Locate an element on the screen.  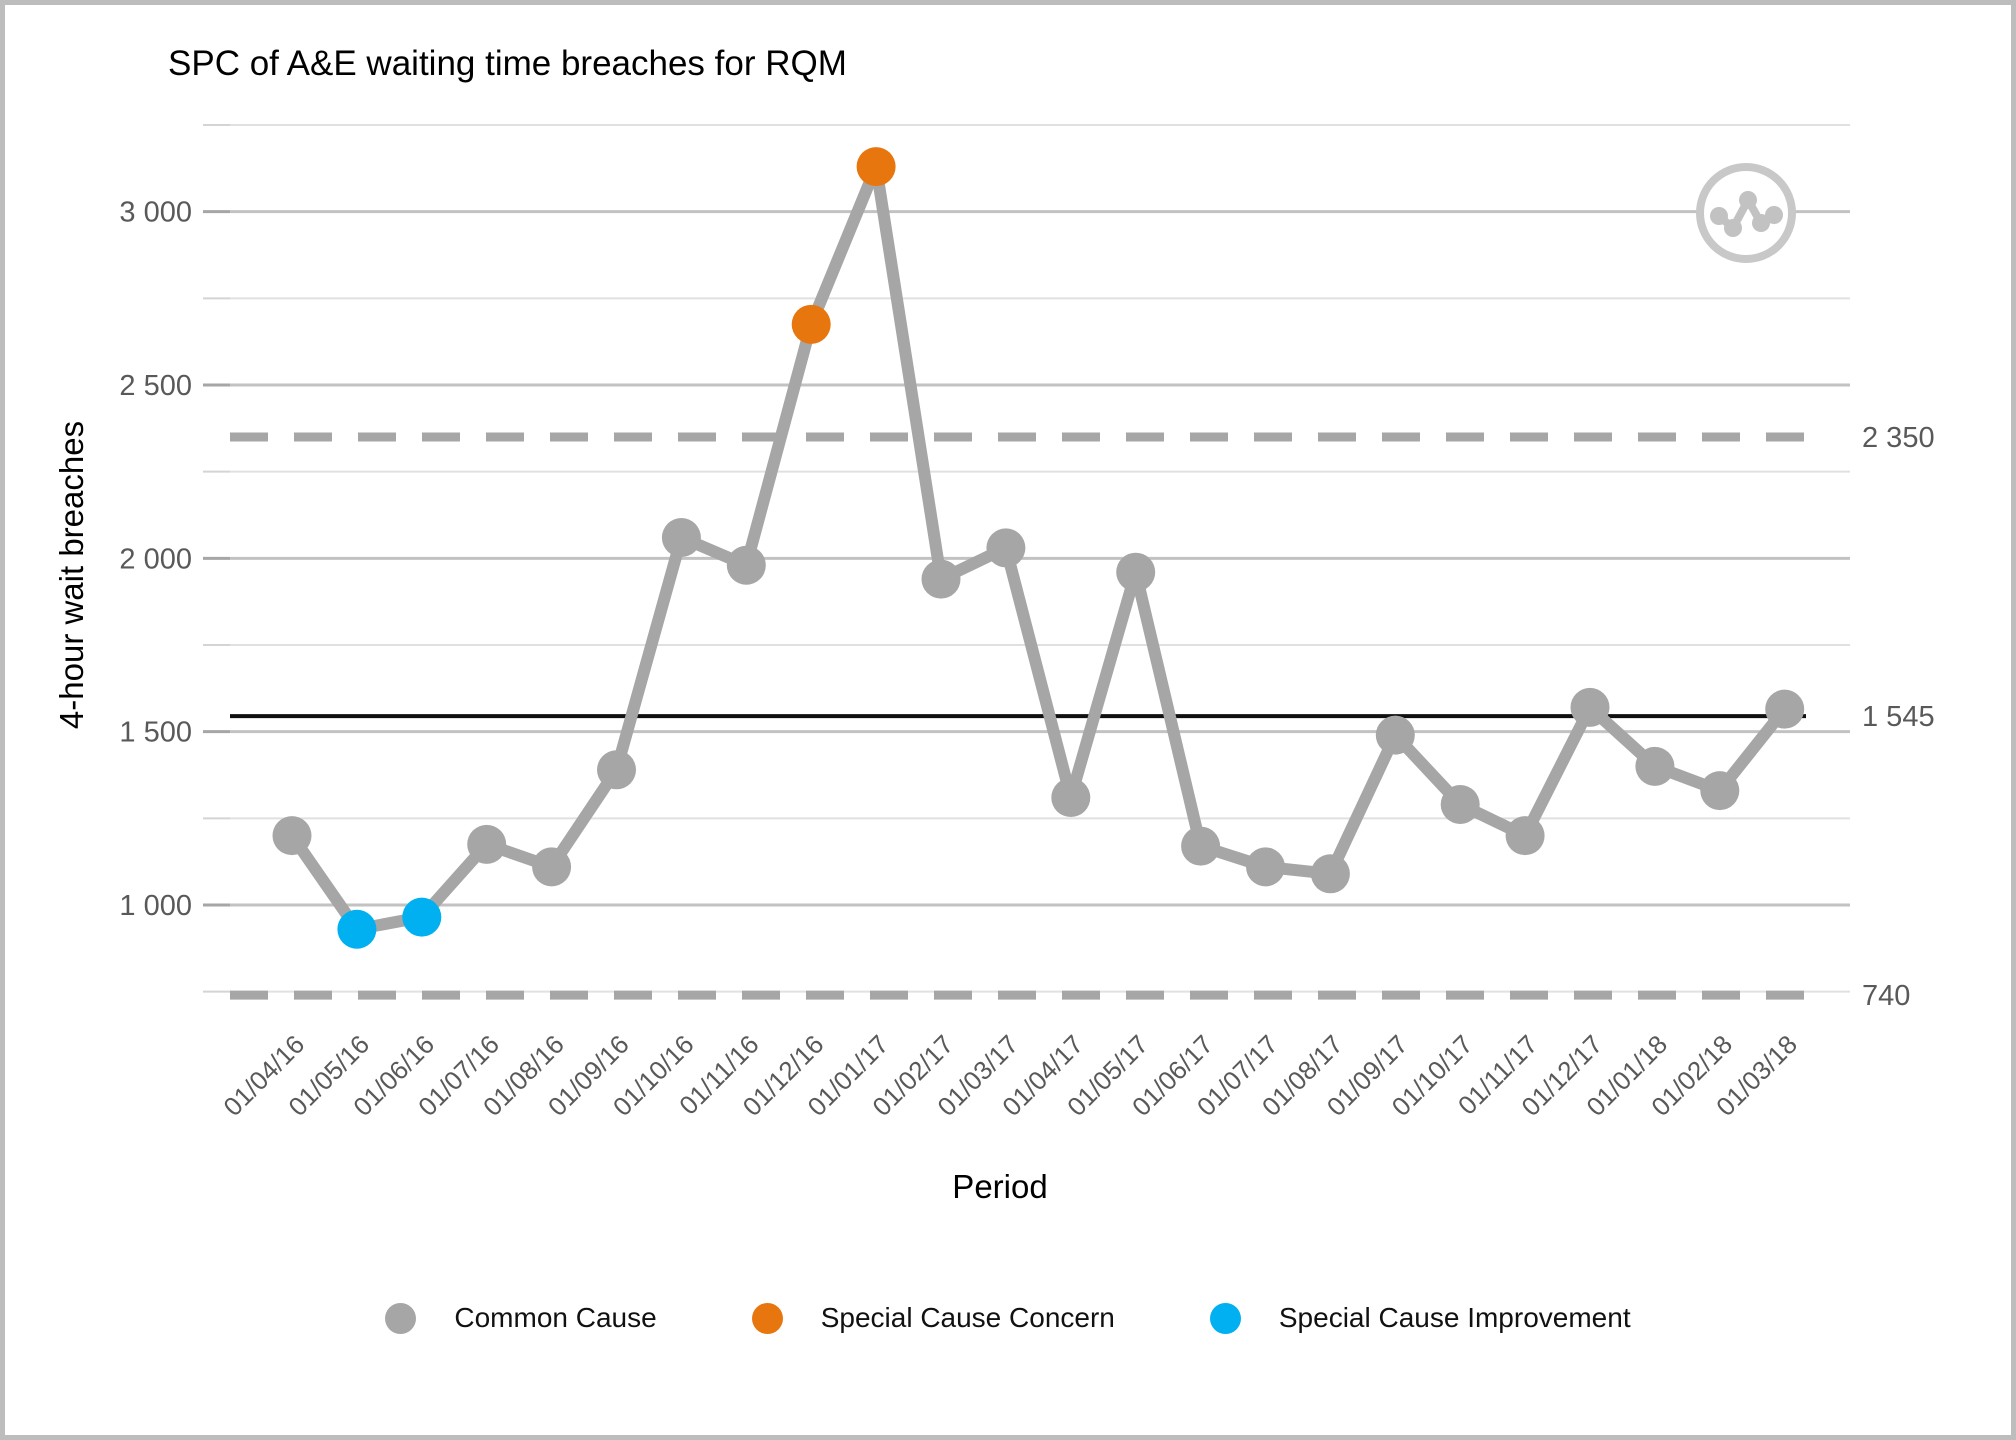
legend-label-special-cause-concern: Special Cause Concern is located at coordinates (967, 1317).